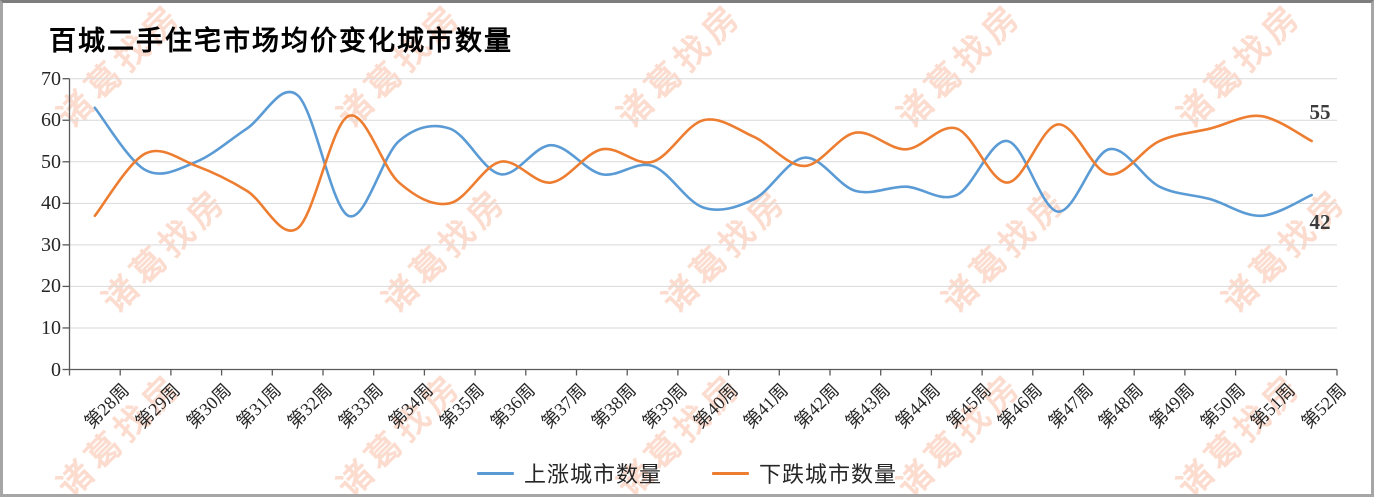  Describe the element at coordinates (1320, 222) in the screenshot. I see `data-label-rising-last: 42` at that location.